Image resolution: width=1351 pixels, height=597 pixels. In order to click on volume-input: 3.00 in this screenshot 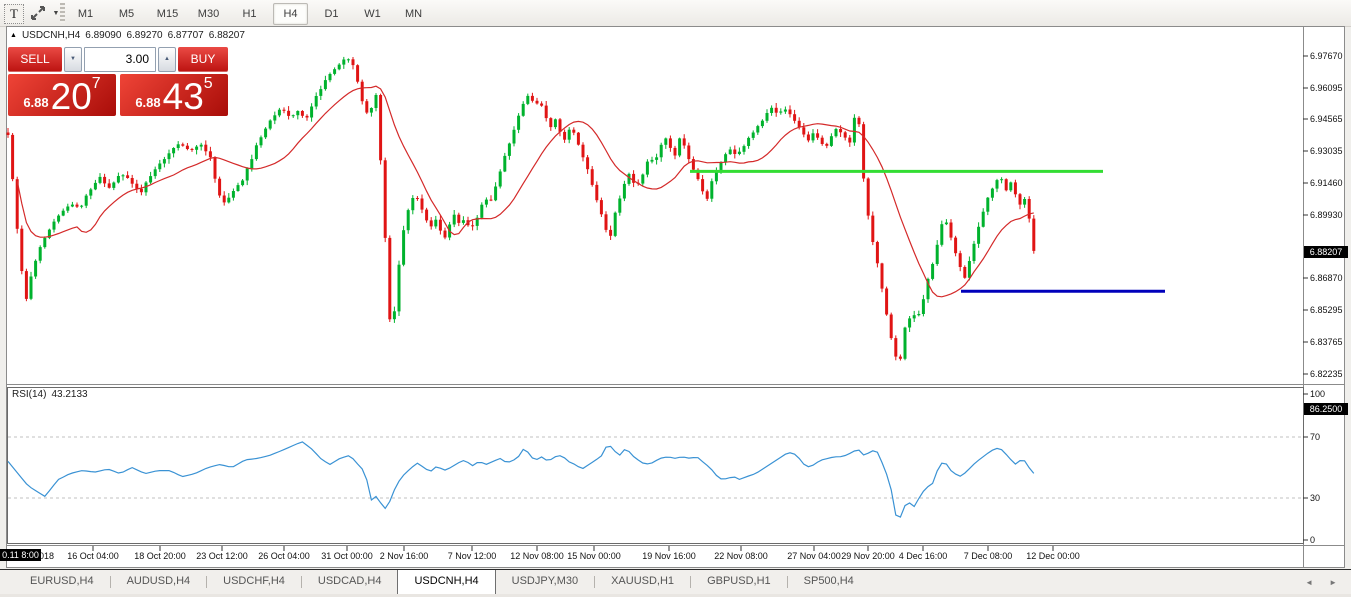, I will do `click(120, 59)`.